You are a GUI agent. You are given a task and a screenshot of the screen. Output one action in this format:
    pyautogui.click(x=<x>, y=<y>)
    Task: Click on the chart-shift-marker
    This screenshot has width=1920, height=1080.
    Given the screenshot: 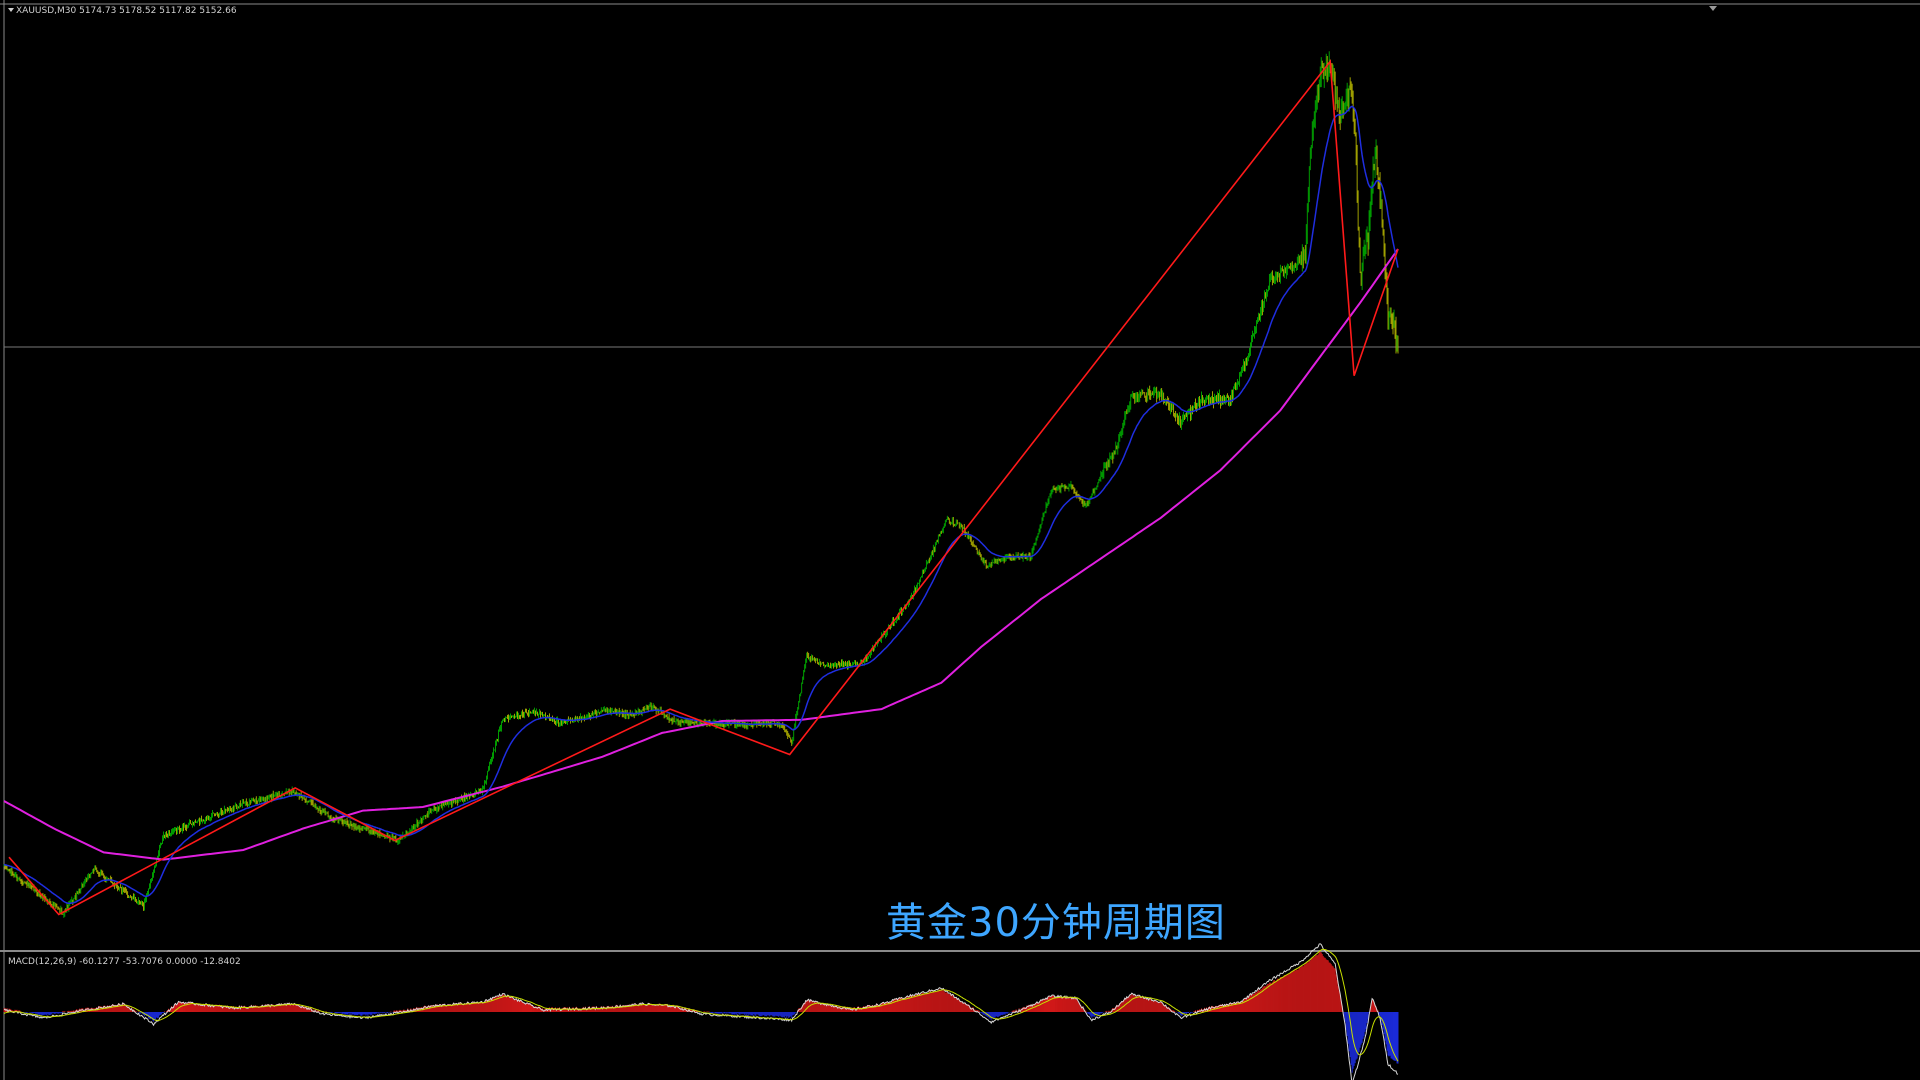 What is the action you would take?
    pyautogui.click(x=1713, y=8)
    